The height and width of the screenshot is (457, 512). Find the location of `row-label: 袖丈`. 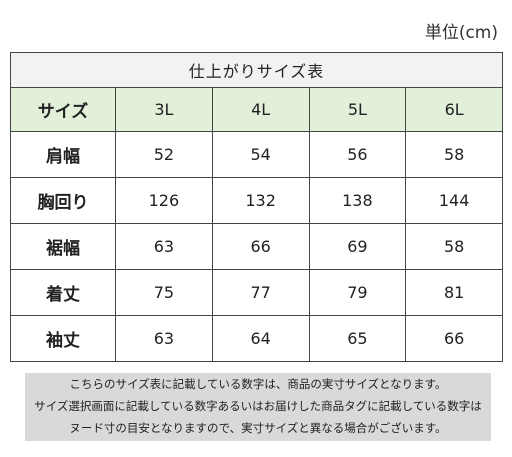

row-label: 袖丈 is located at coordinates (63, 338).